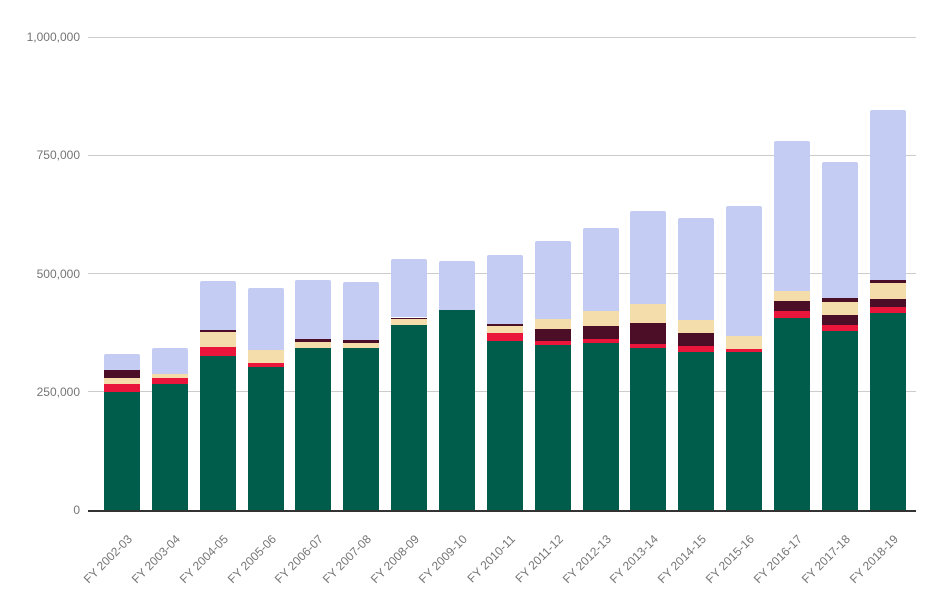 The image size is (945, 595). Describe the element at coordinates (502, 511) in the screenshot. I see `x-axis-baseline` at that location.